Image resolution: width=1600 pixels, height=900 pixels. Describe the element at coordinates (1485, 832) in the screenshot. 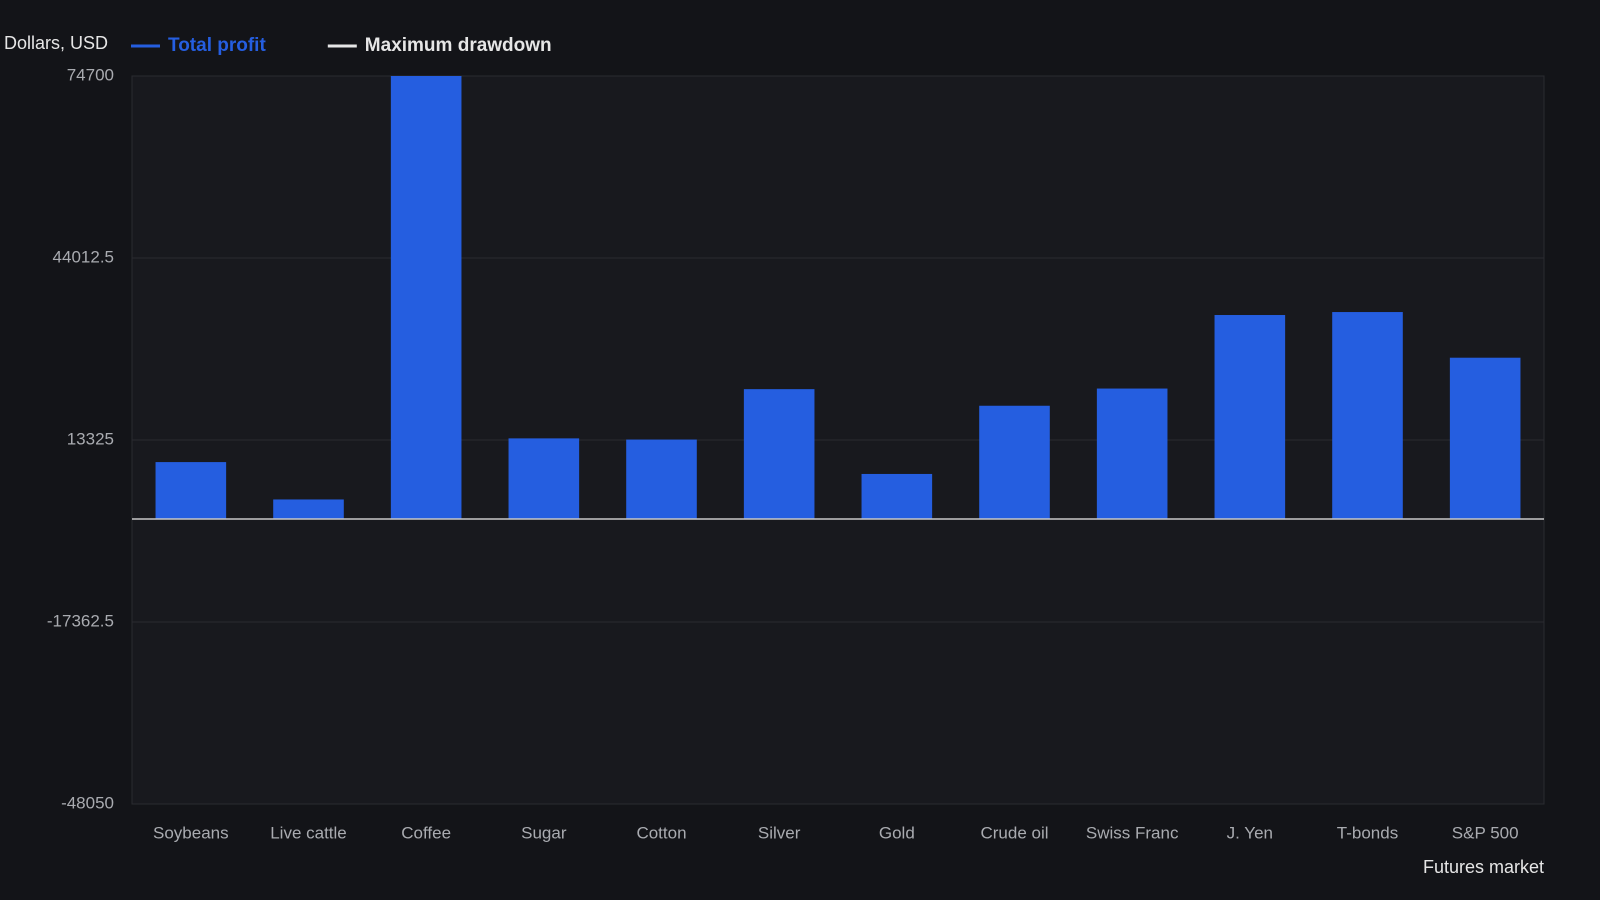

I see `x-tick-label: S&P 500` at that location.